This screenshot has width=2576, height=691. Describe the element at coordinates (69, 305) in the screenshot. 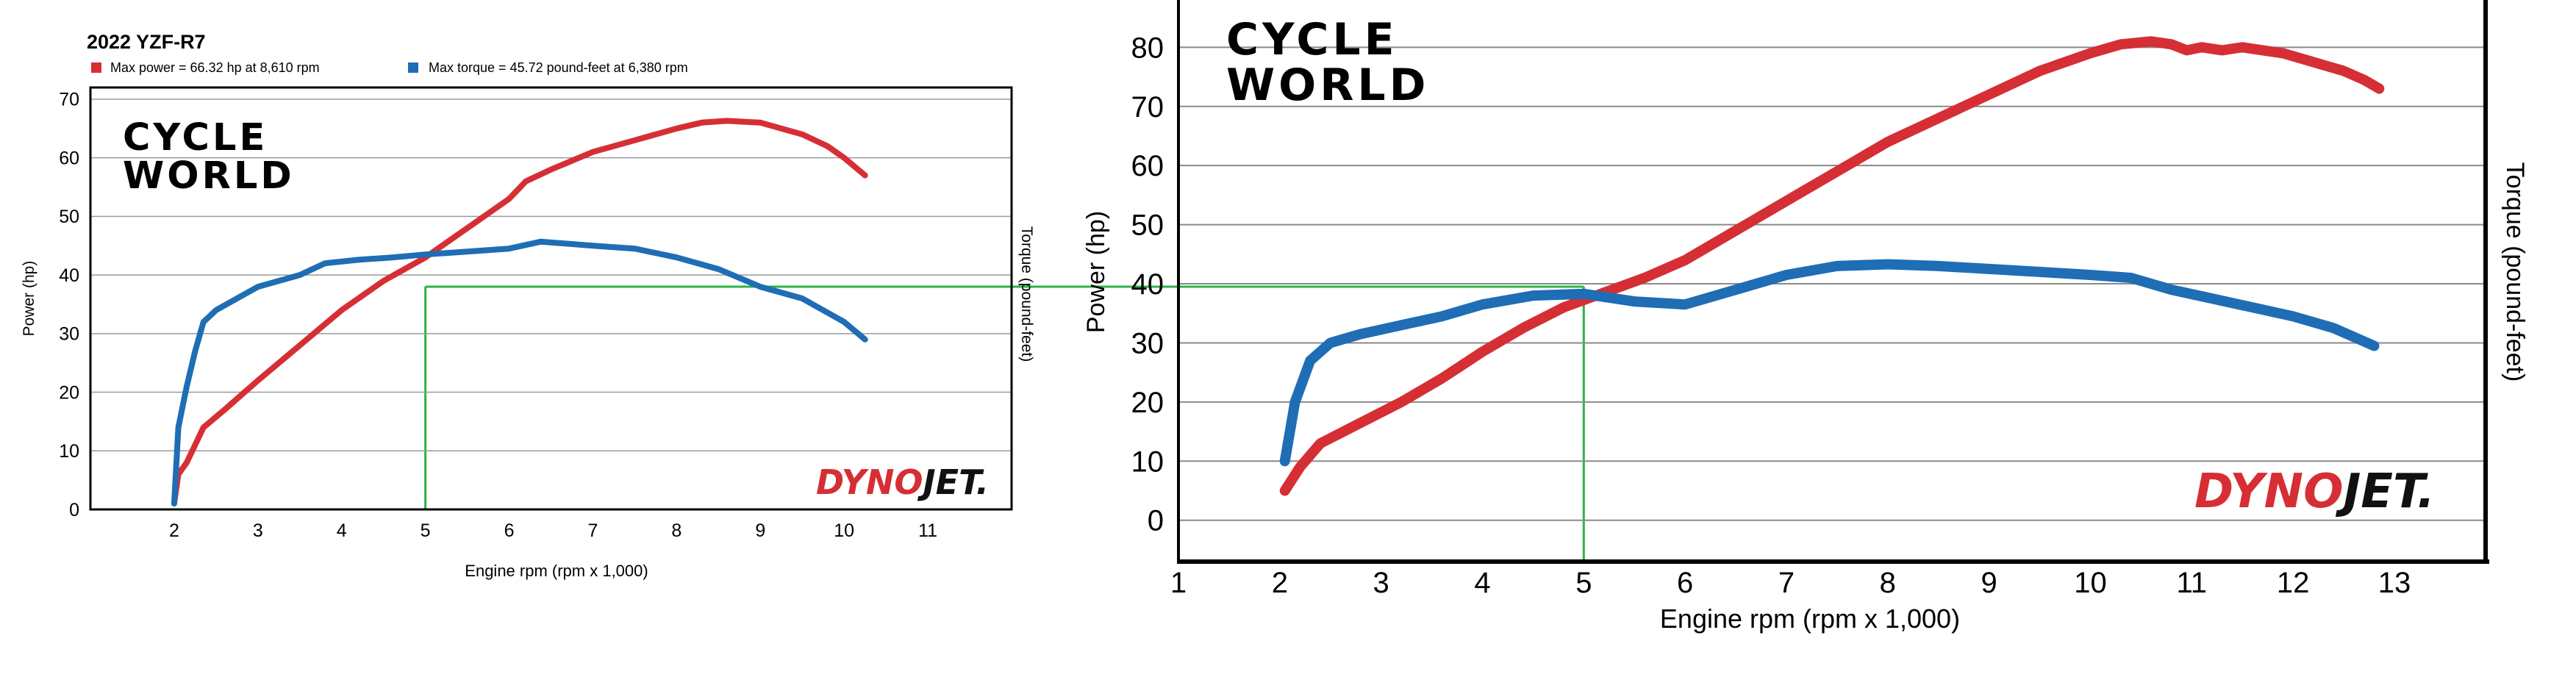

I see `y-axis-ticks: 0 10 20 30 40 50 60 70` at that location.